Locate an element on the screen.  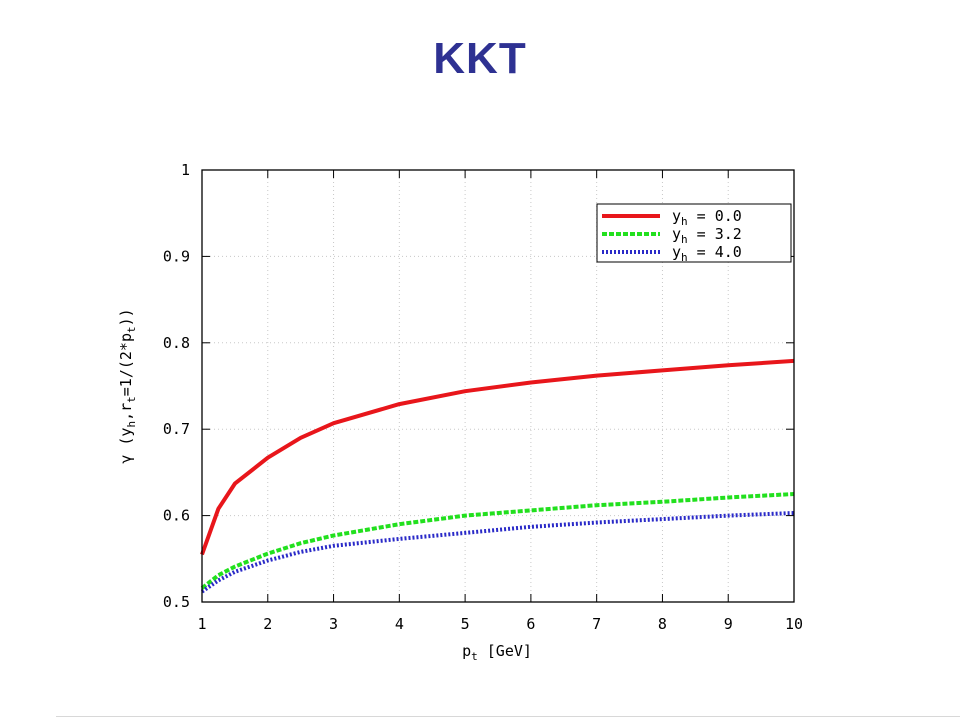
y-axis-label: γ (yh,rt=1/(2*pt)) is located at coordinates (127, 385).